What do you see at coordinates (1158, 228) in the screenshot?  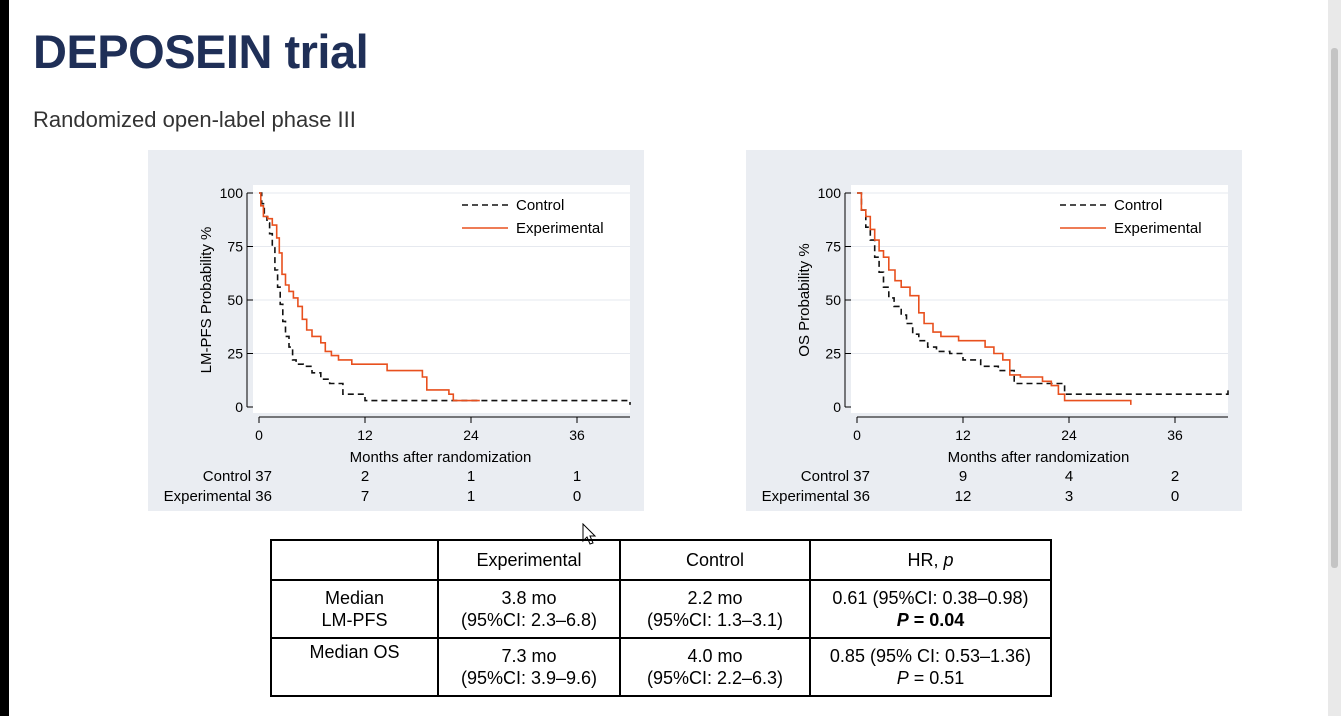 I see `chart-1-legend-label-experimental: Experimental` at bounding box center [1158, 228].